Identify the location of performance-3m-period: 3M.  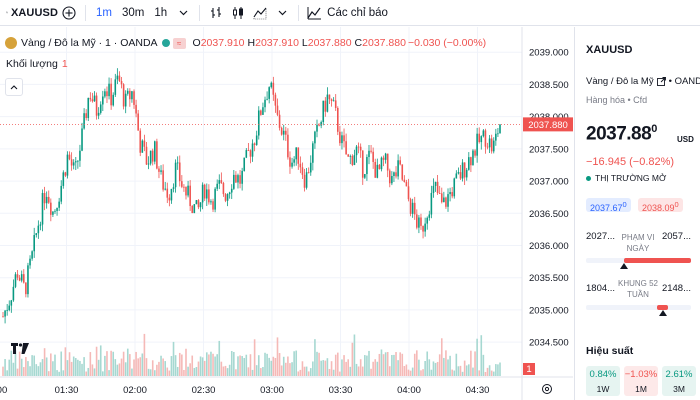
(679, 389).